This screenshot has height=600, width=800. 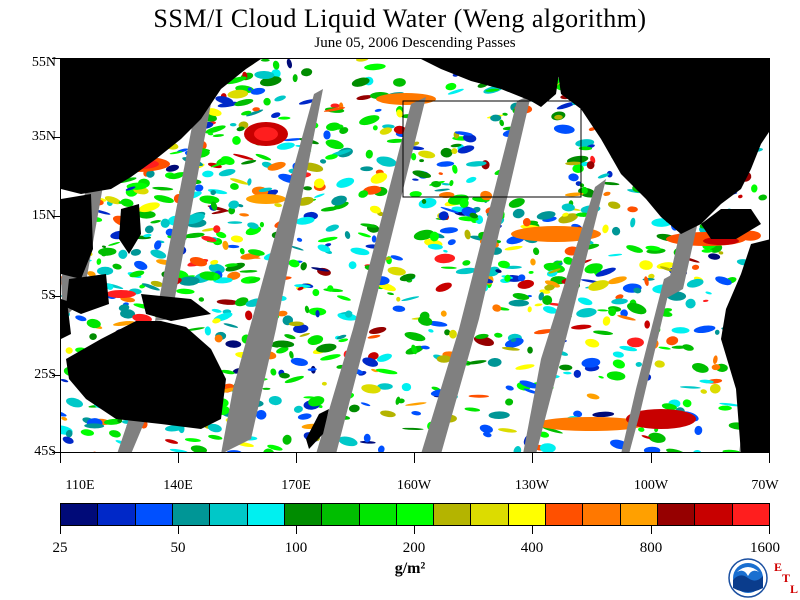 I want to click on colorbar-label-25: 25, so click(x=60, y=548).